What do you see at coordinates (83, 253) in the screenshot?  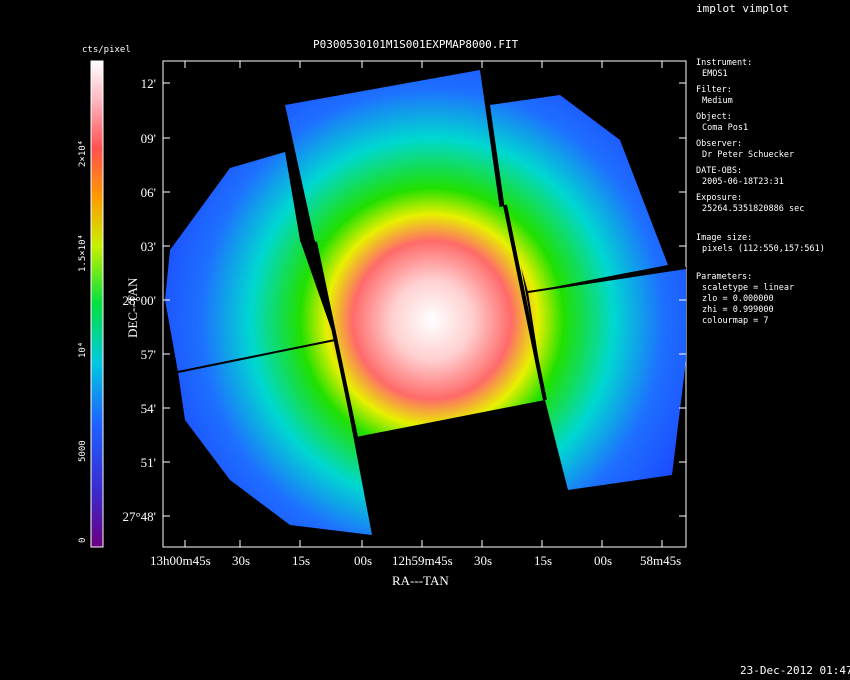 I see `colorbar-tick: 1.5×10⁴` at bounding box center [83, 253].